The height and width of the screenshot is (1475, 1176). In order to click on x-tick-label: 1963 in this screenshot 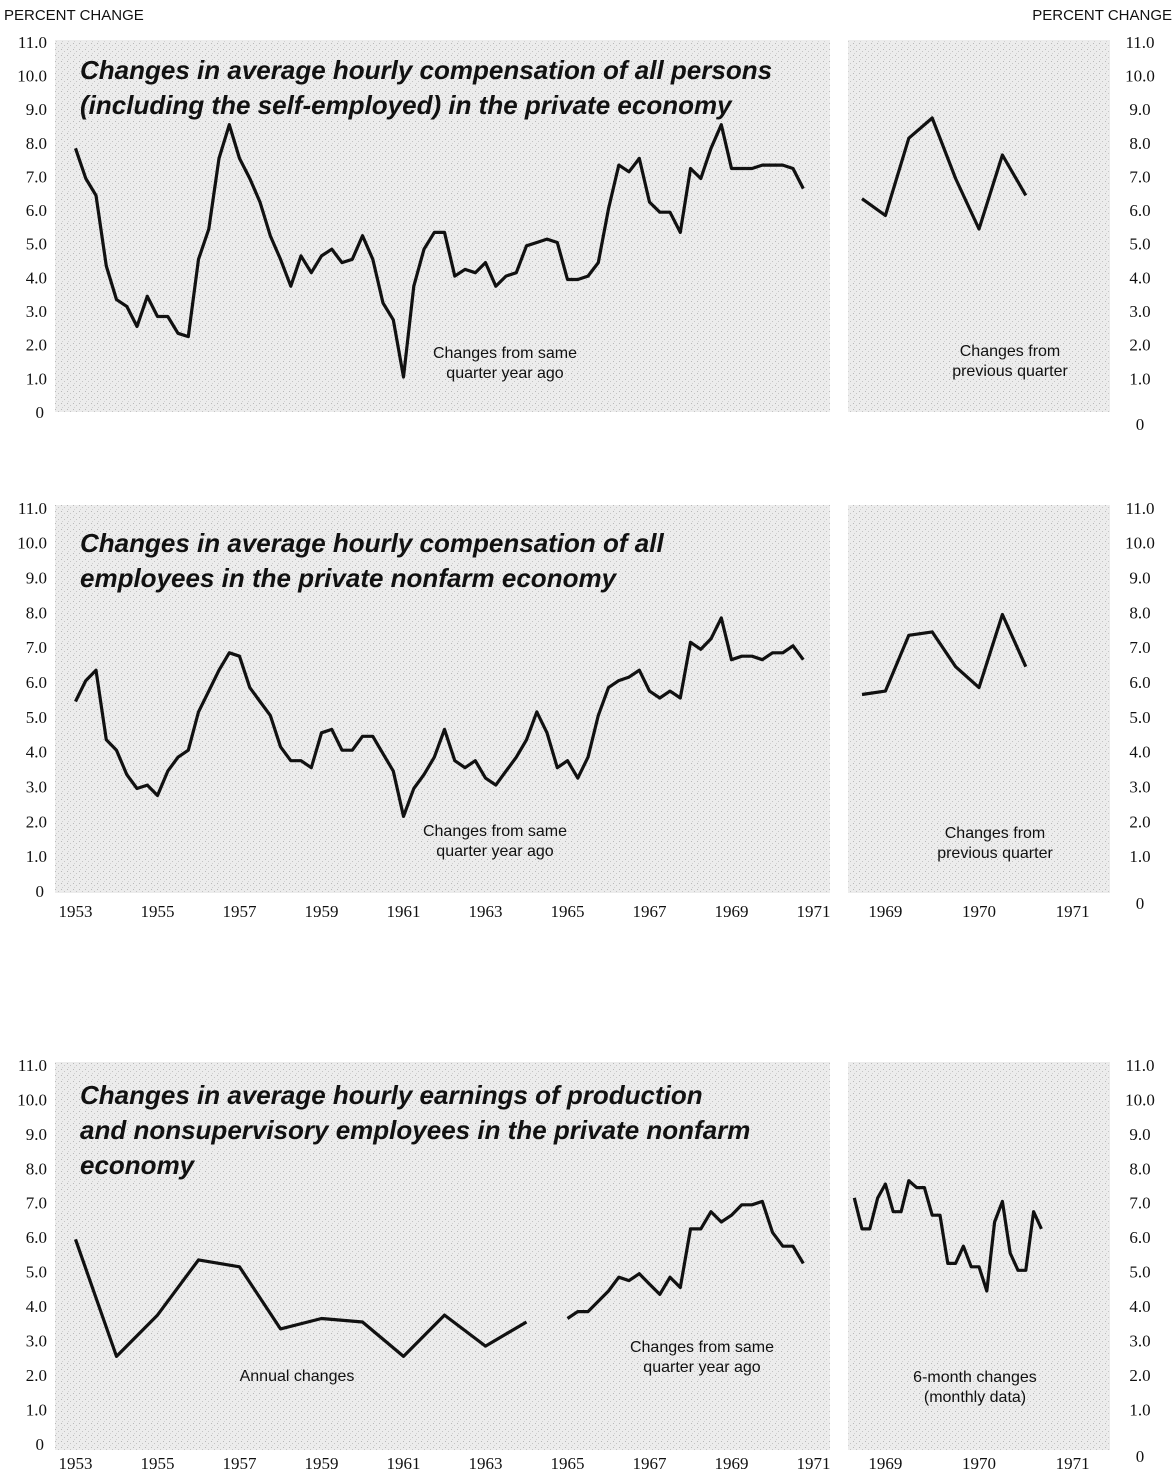, I will do `click(486, 1463)`.